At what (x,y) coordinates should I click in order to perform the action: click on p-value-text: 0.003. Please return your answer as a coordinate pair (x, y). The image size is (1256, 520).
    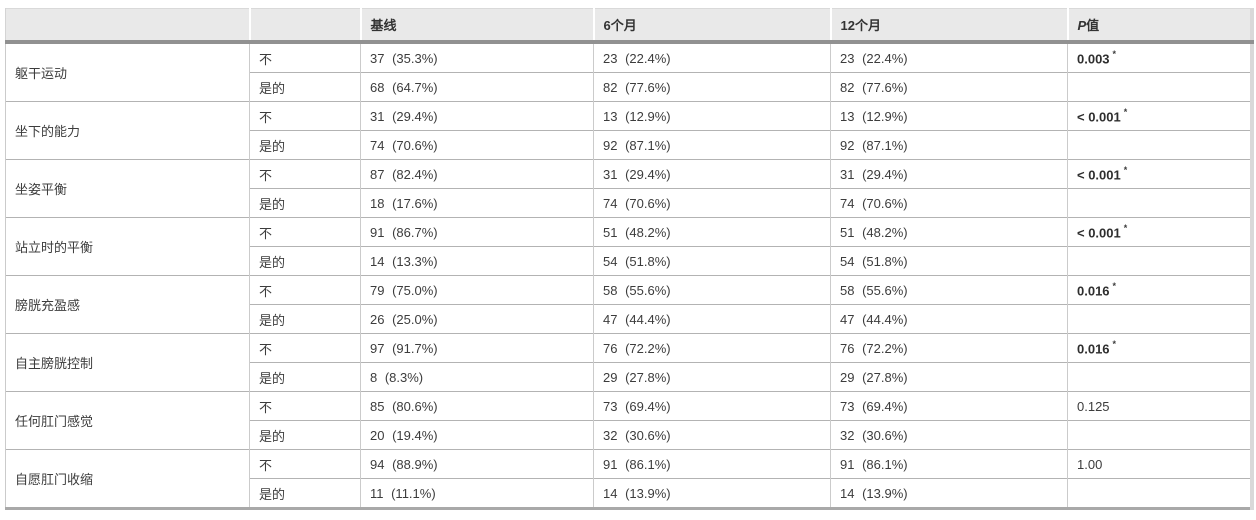
    Looking at the image, I should click on (1093, 59).